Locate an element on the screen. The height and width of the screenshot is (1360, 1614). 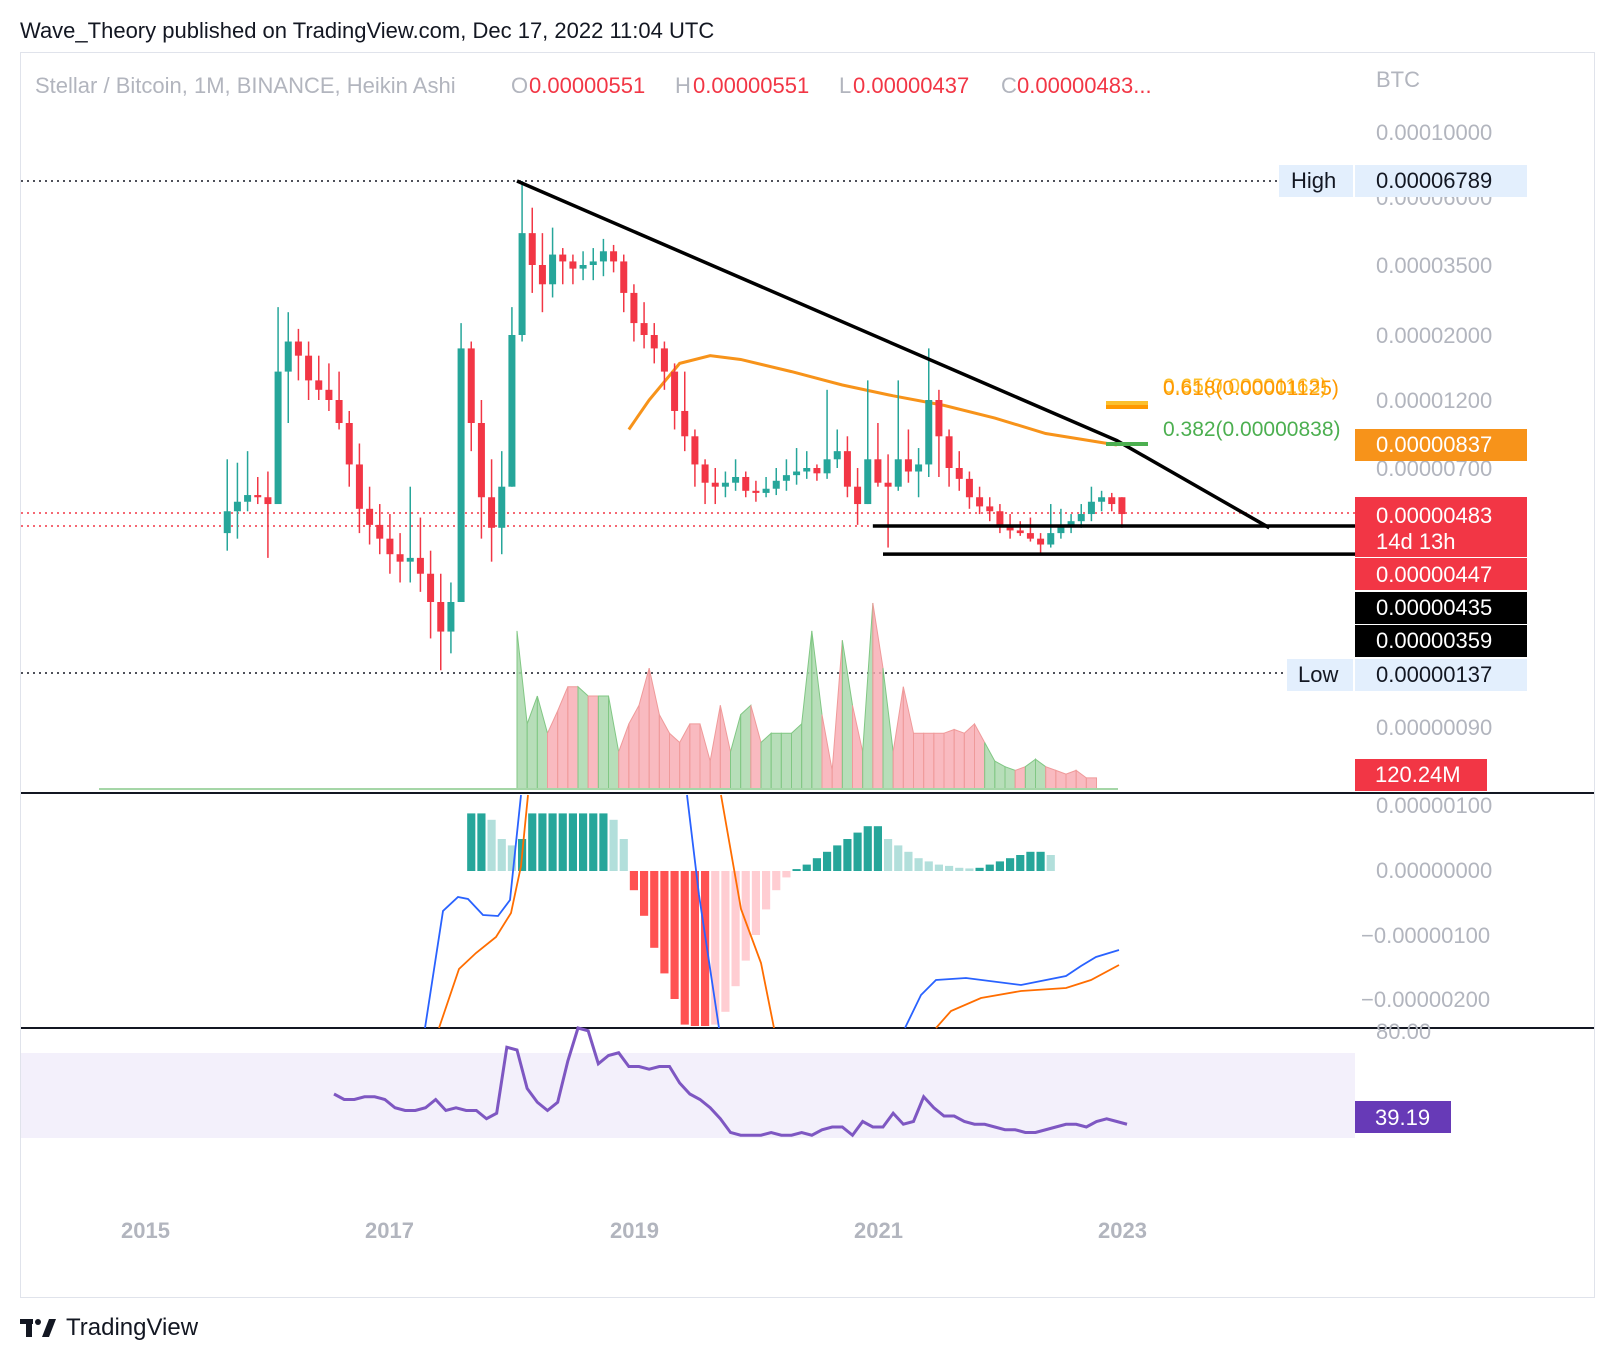
footer-logo: TradingView is located at coordinates (109, 1328).